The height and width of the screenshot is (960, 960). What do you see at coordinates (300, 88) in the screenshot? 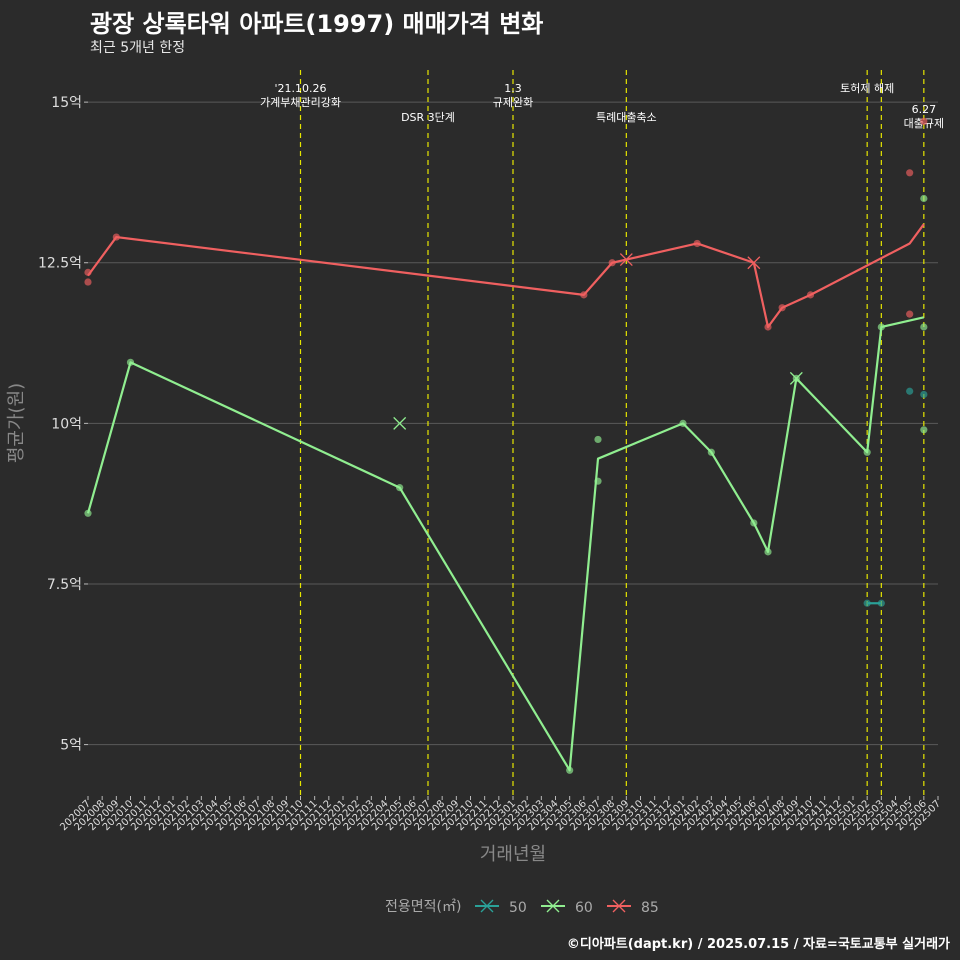
I see `event-label: '21.10.26` at bounding box center [300, 88].